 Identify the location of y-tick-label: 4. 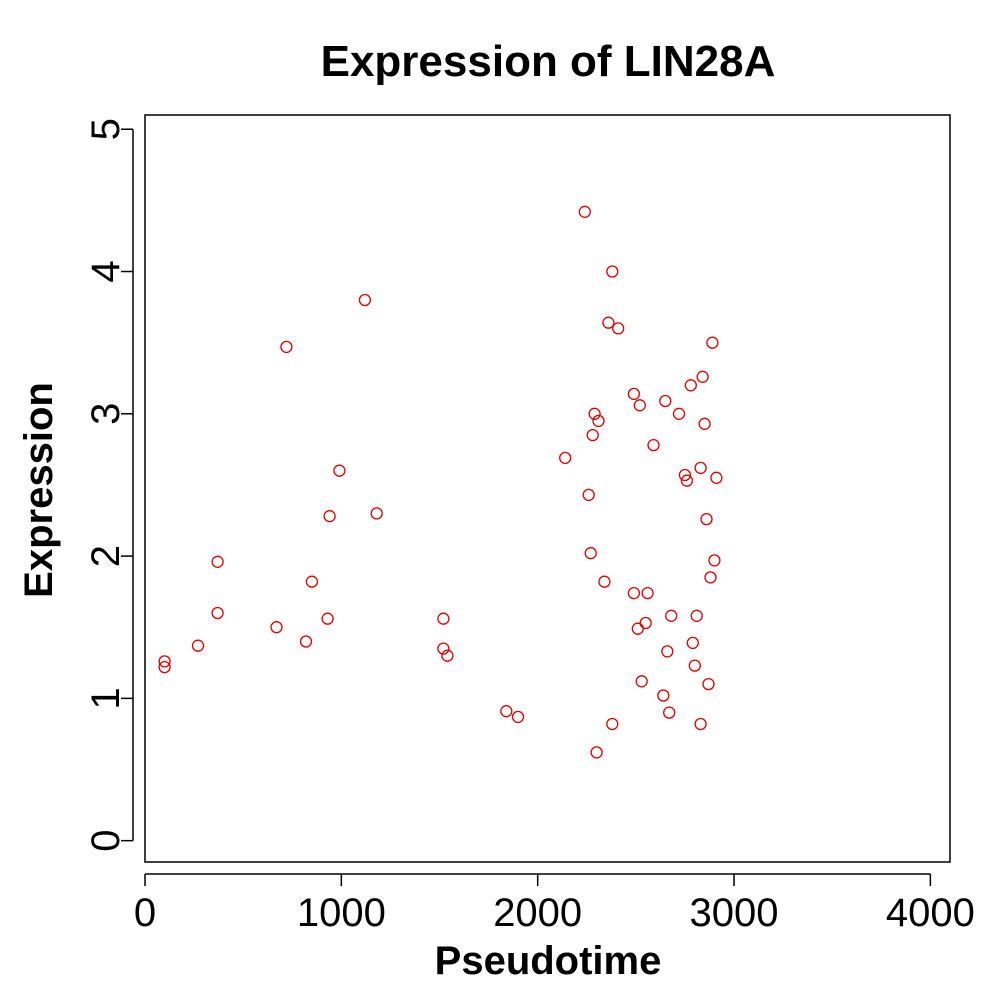
(106, 271).